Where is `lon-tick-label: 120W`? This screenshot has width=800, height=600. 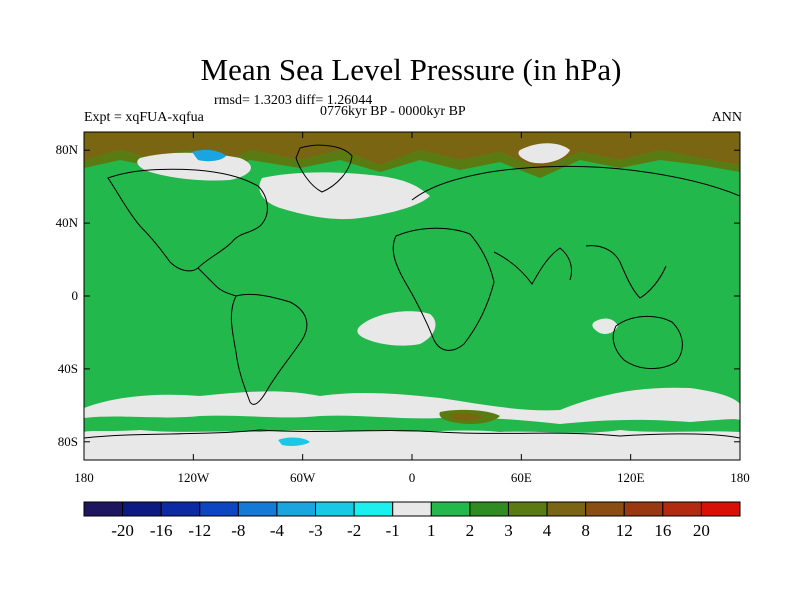
lon-tick-label: 120W is located at coordinates (193, 477).